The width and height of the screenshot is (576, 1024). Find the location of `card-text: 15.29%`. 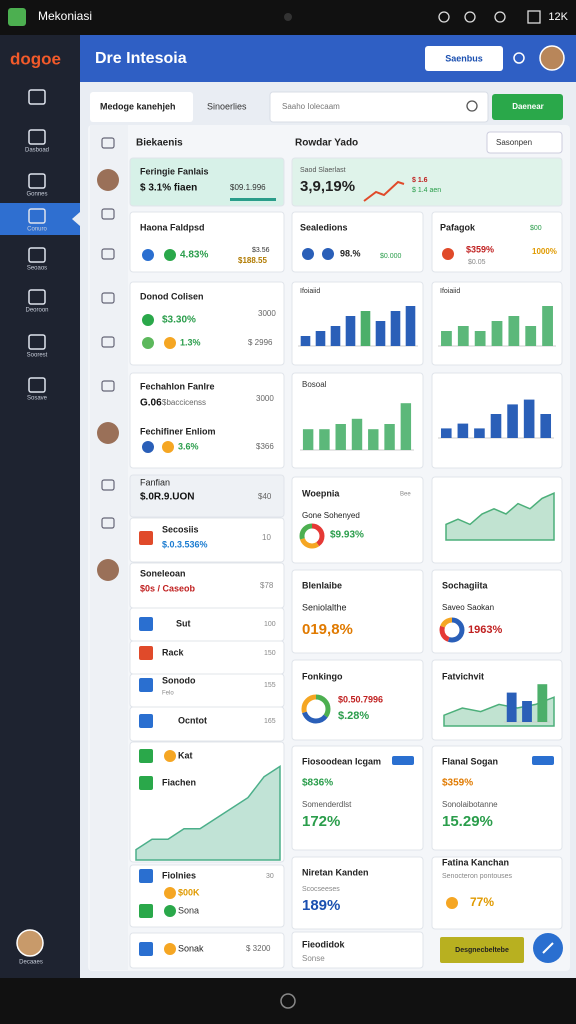

card-text: 15.29% is located at coordinates (467, 821).